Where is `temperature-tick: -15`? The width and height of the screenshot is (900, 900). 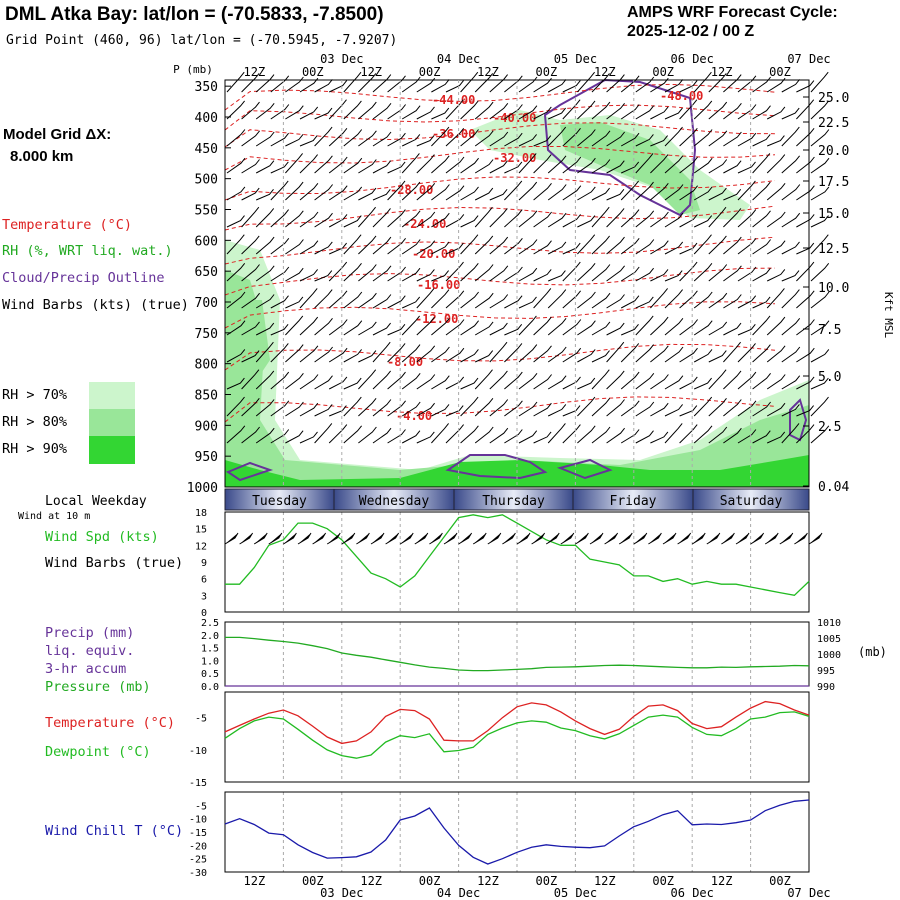 temperature-tick: -15 is located at coordinates (198, 783).